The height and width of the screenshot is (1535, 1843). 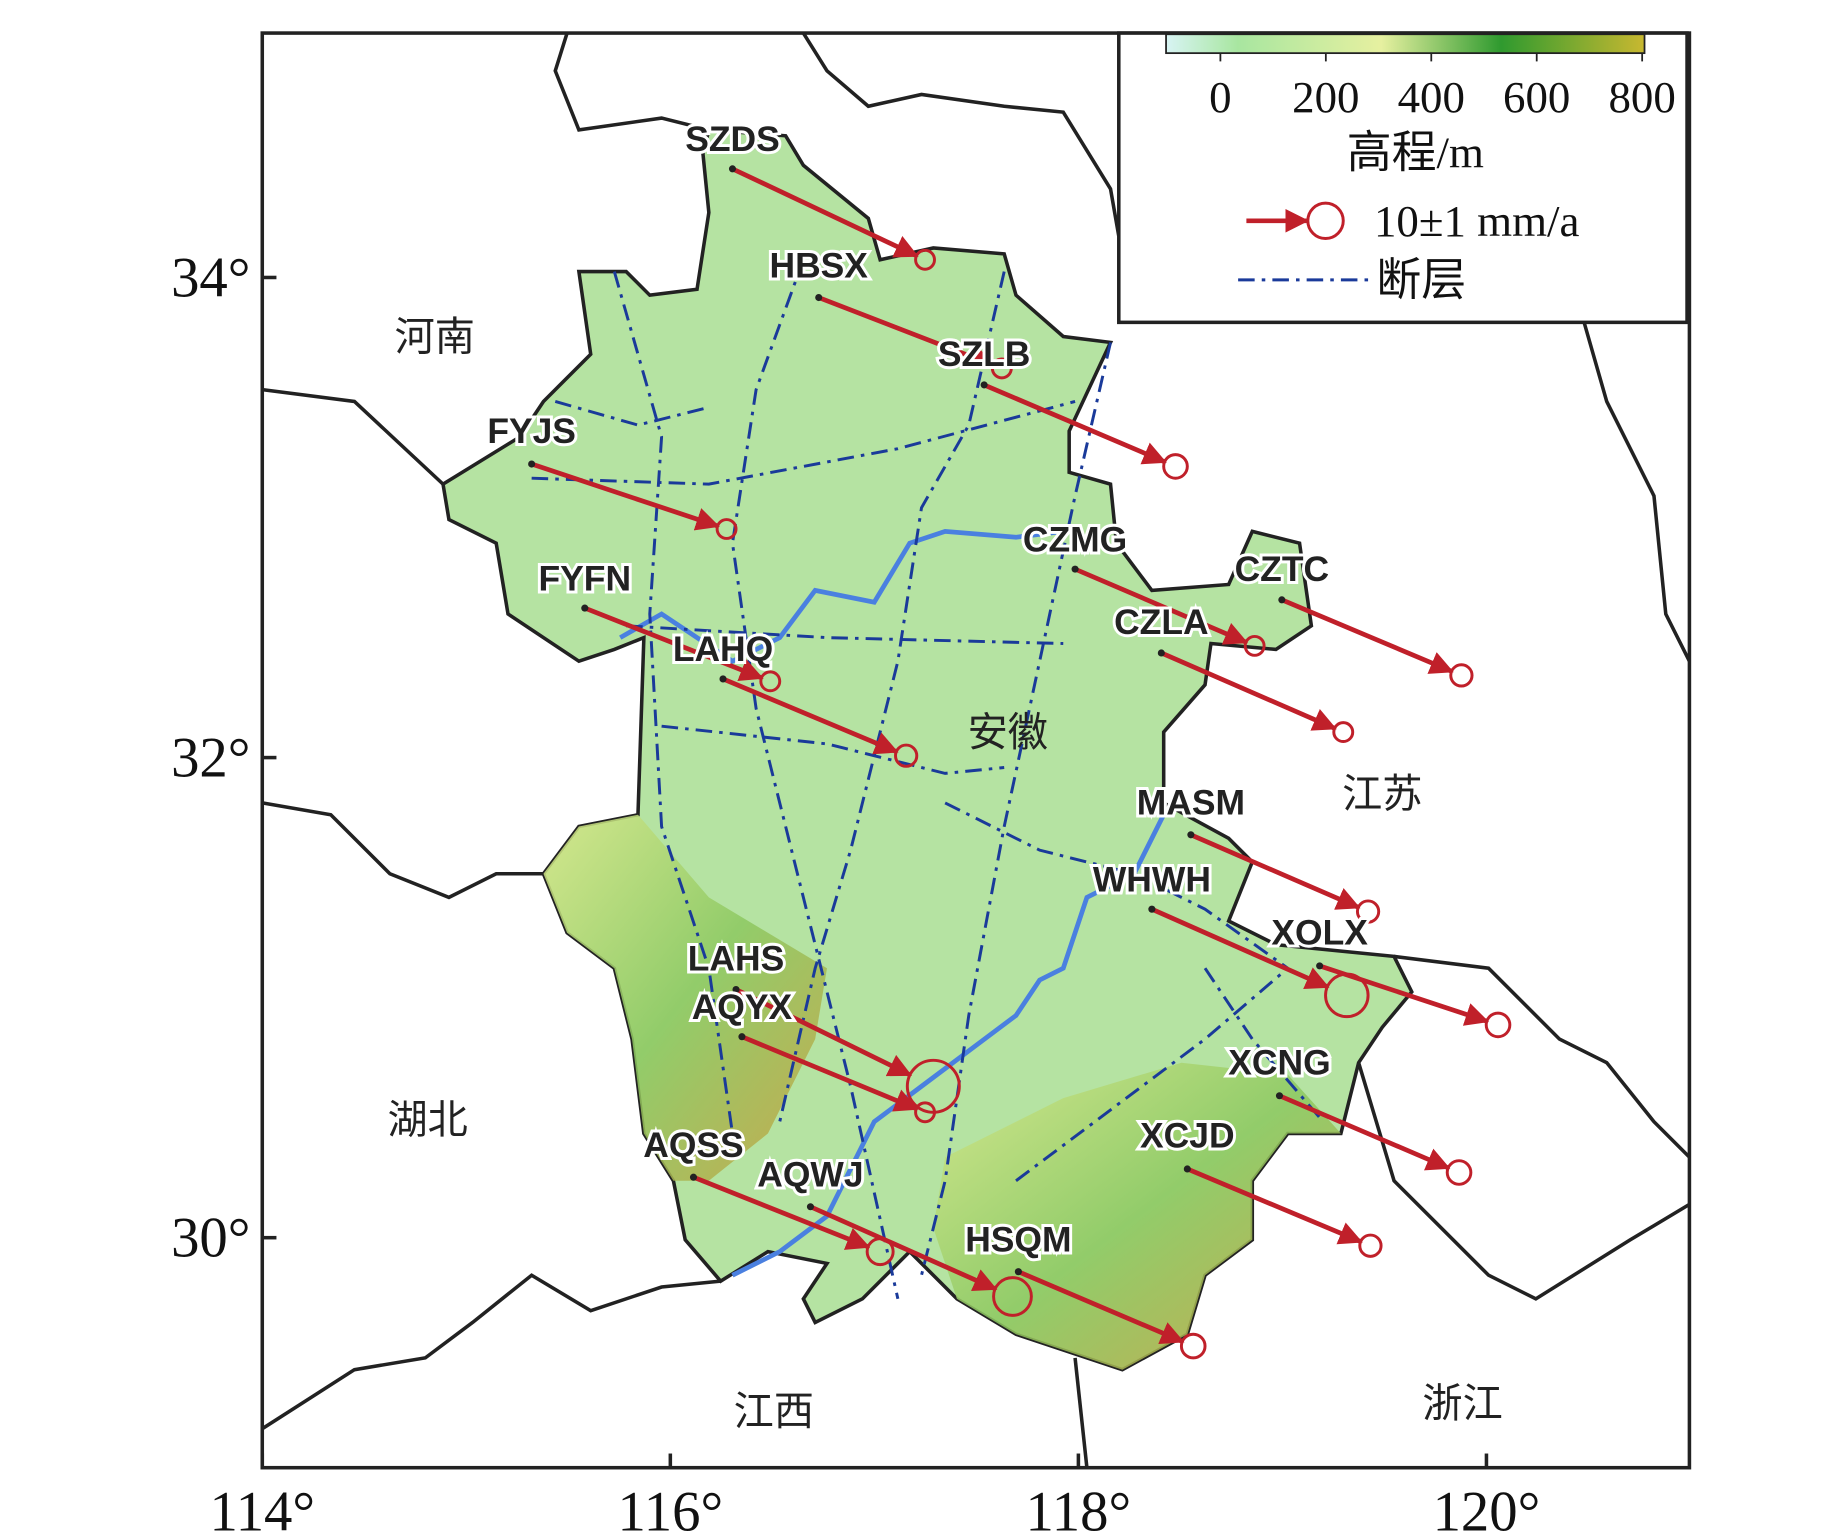 I want to click on legend-circle, so click(x=1325, y=220).